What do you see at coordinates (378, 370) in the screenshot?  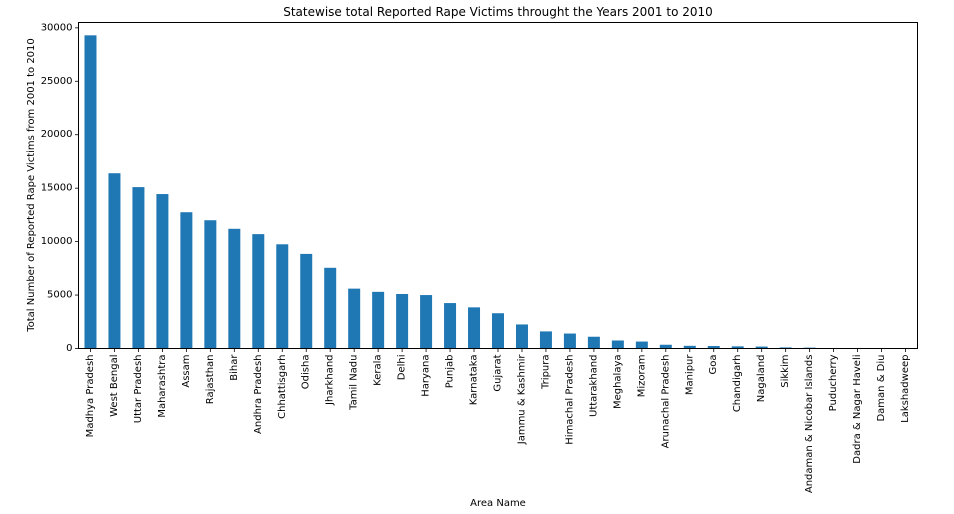 I see `x-tick-label: Kerala` at bounding box center [378, 370].